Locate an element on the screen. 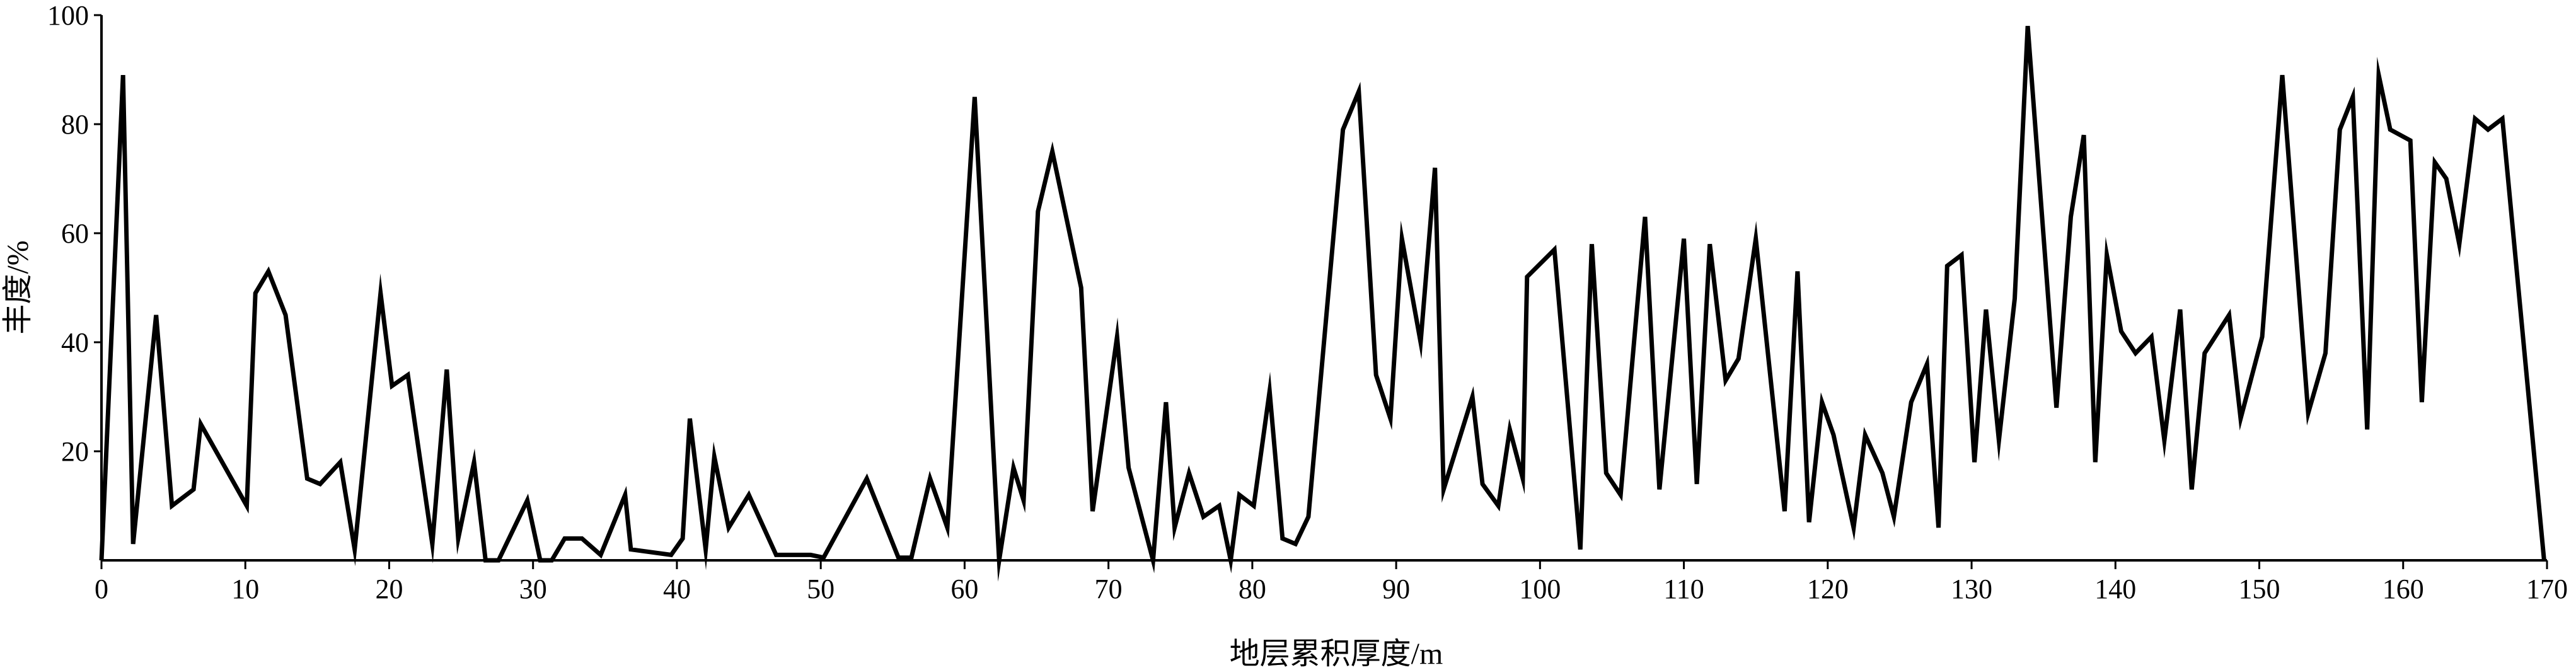 The width and height of the screenshot is (2576, 670). x-tick-label: 160 is located at coordinates (2403, 589).